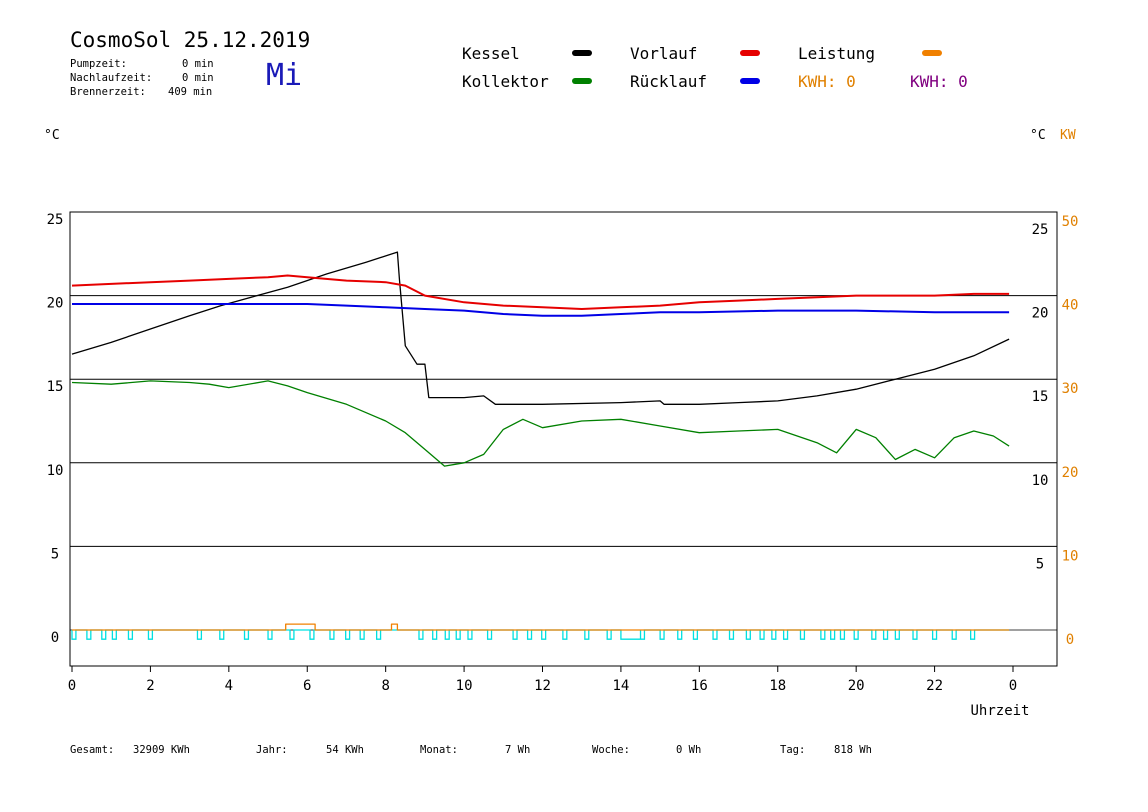 The image size is (1148, 812). Describe the element at coordinates (934, 686) in the screenshot. I see `x-tick-label: 22` at that location.